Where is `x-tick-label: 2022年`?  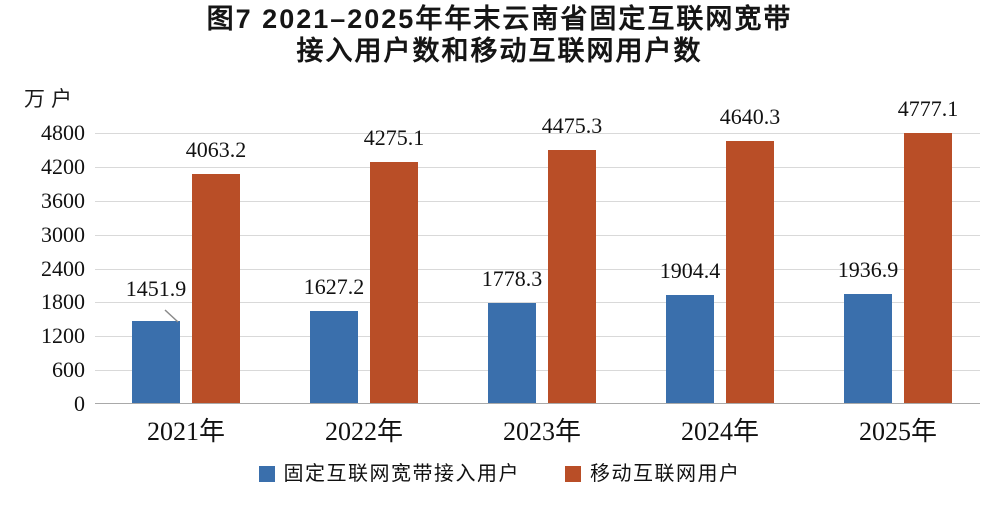 x-tick-label: 2022年 is located at coordinates (364, 431).